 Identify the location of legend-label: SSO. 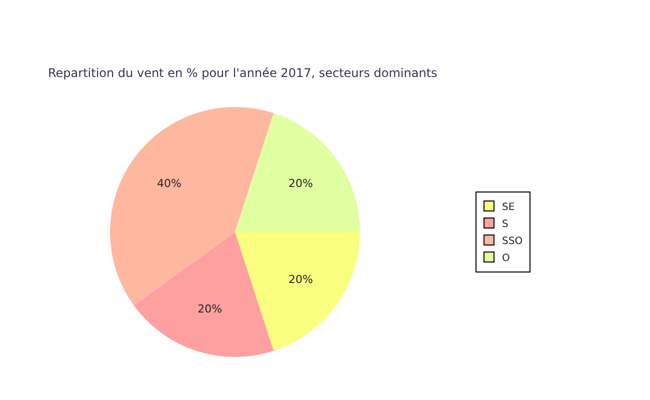
(512, 241).